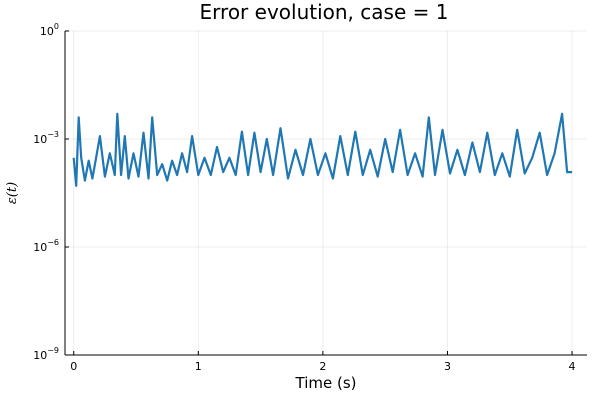 The height and width of the screenshot is (405, 600). I want to click on y-tick-label: 10⁻³, so click(46, 138).